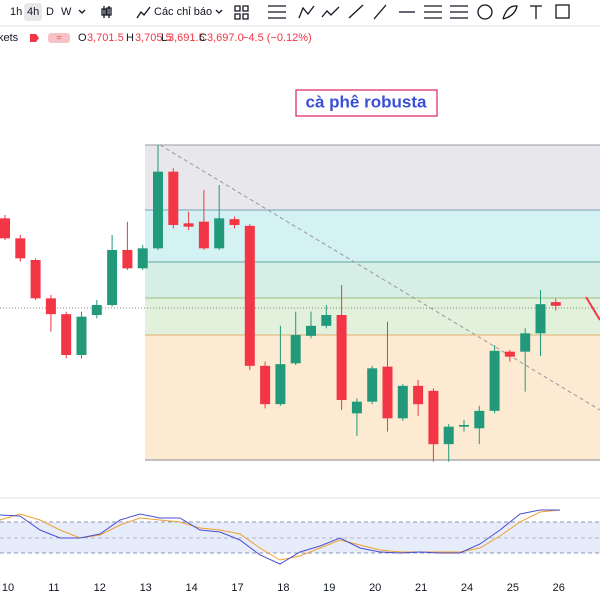 The height and width of the screenshot is (600, 600). What do you see at coordinates (164, 38) in the screenshot?
I see `ohlc-key: L` at bounding box center [164, 38].